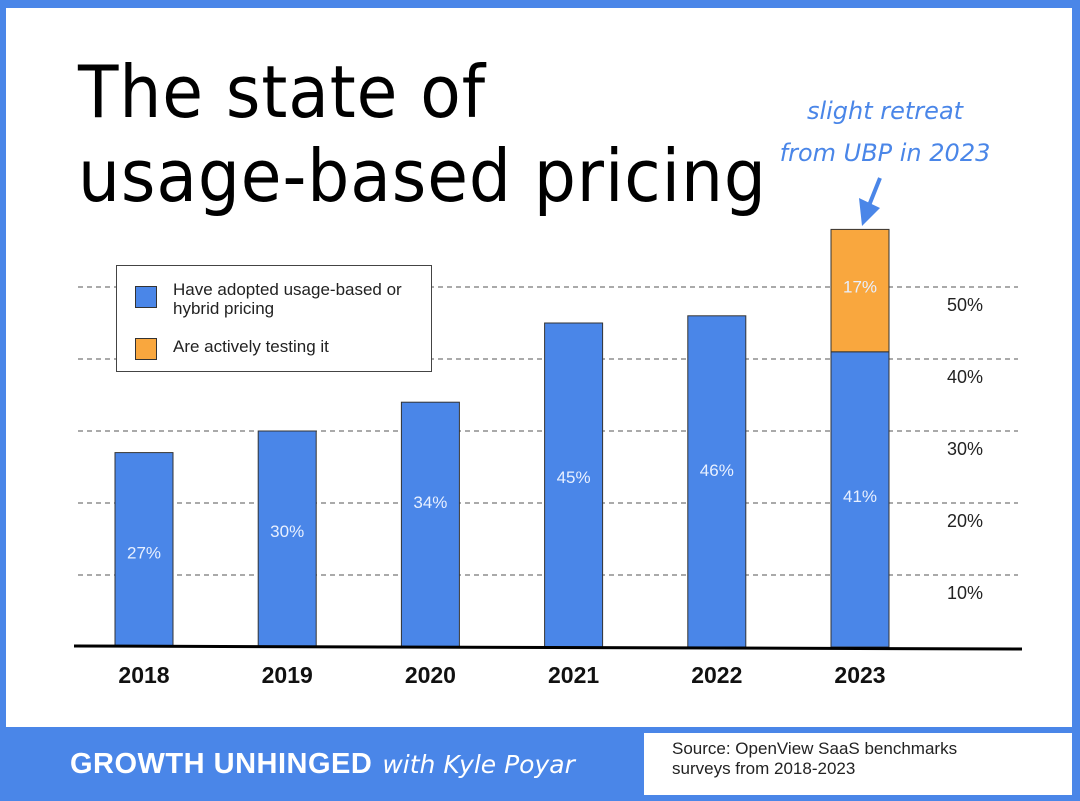 Image resolution: width=1080 pixels, height=801 pixels. I want to click on source-line: Source: OpenView SaaS benchmarks, so click(815, 748).